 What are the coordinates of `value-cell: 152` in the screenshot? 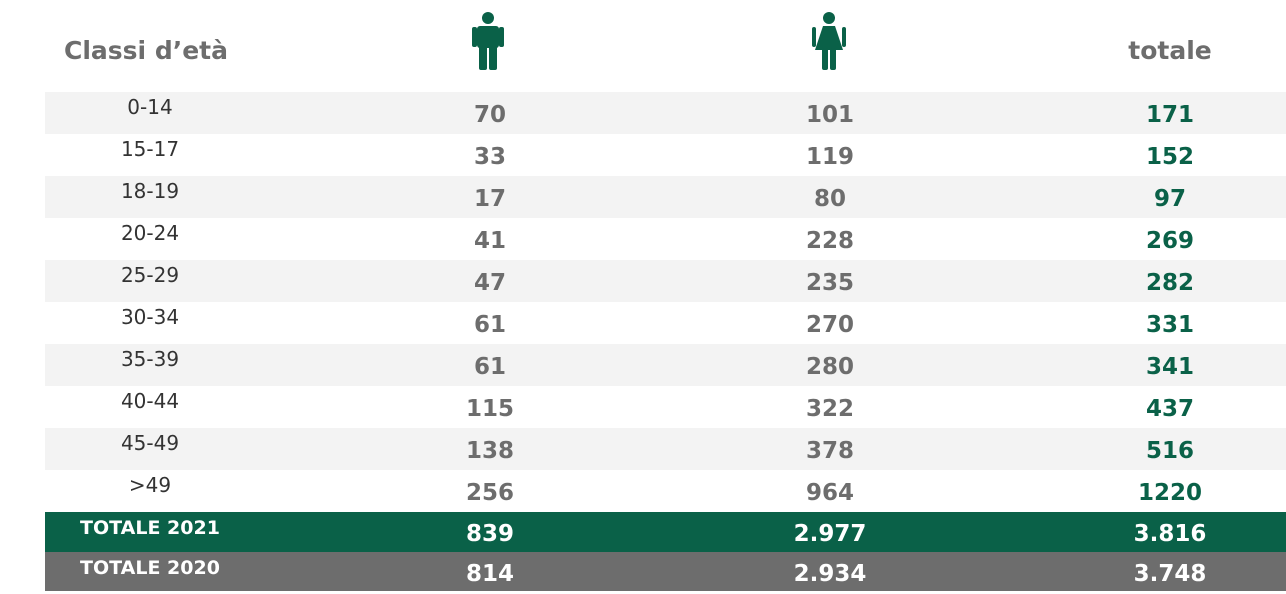 It's located at (1169, 157).